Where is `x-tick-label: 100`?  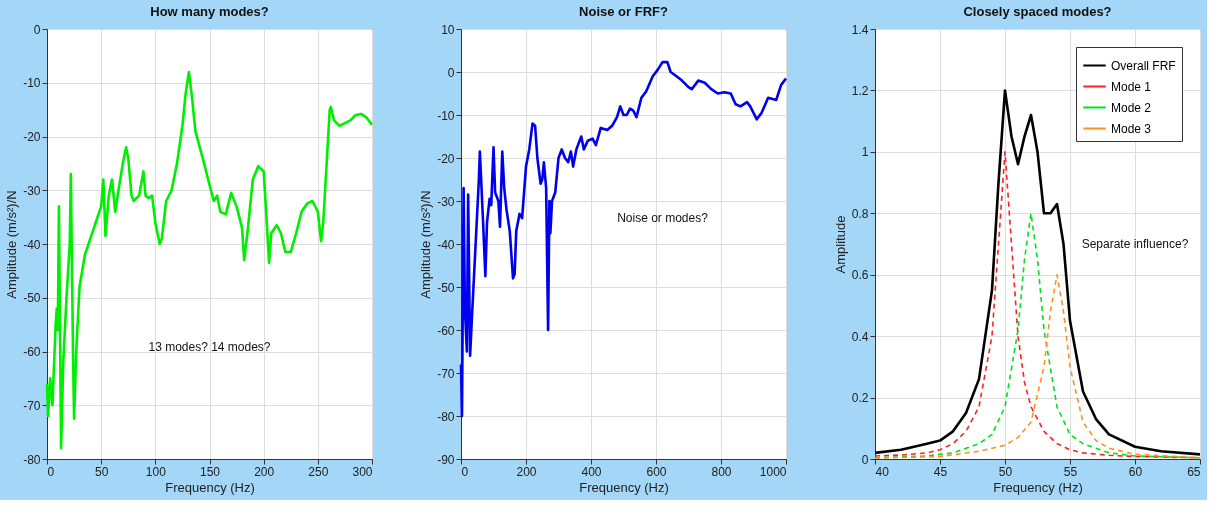 x-tick-label: 100 is located at coordinates (156, 471).